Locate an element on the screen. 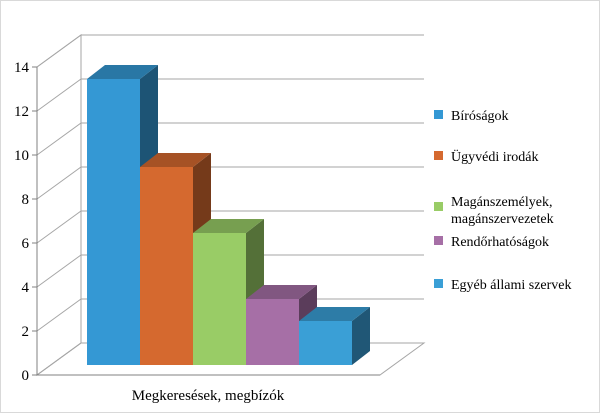 Image resolution: width=600 pixels, height=418 pixels. legend-label: Ügyvédi irodák is located at coordinates (494, 156).